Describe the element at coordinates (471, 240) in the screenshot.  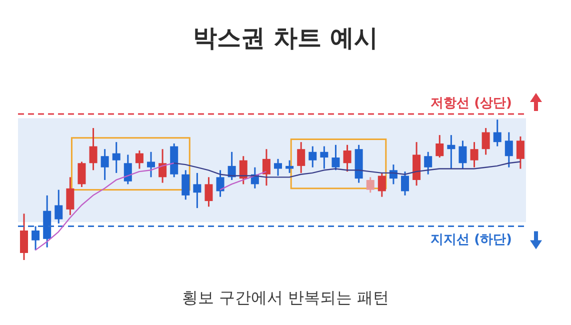
I see `legend-label: 지지선 (하단)` at that location.